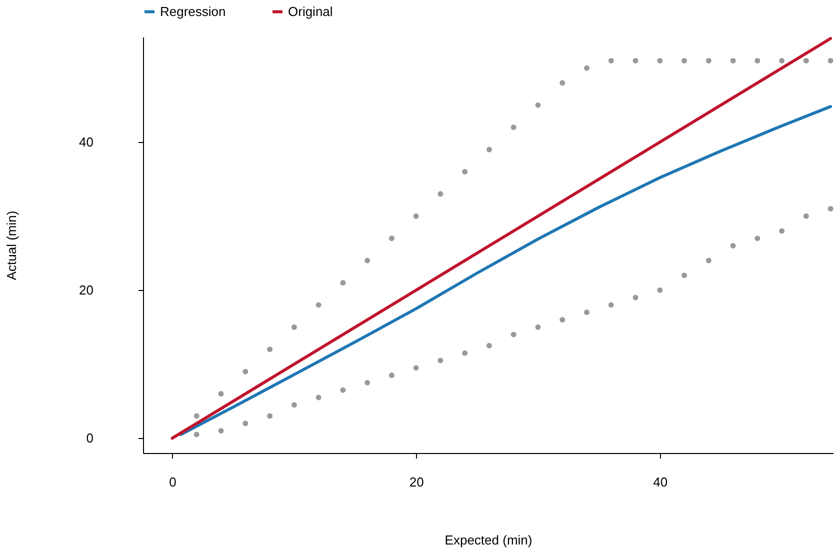 This screenshot has height=555, width=835. I want to click on legend-label: Original, so click(310, 11).